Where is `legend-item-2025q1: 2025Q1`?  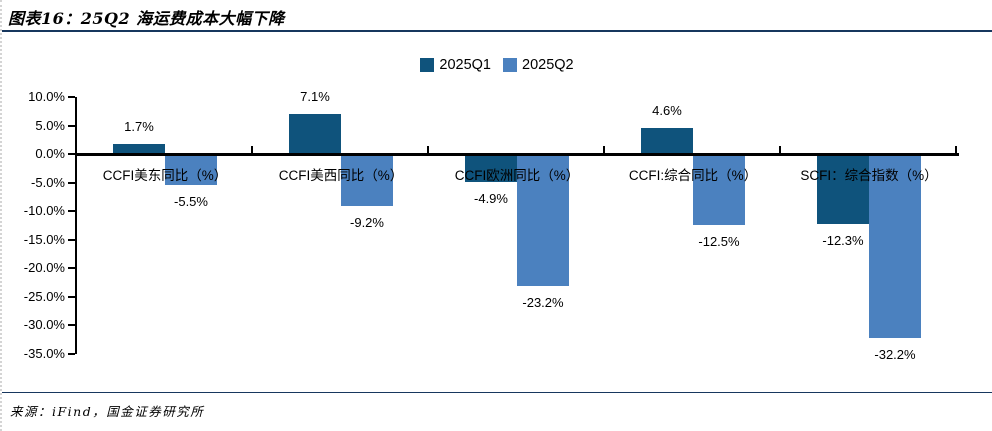
legend-item-2025q1: 2025Q1 is located at coordinates (455, 65).